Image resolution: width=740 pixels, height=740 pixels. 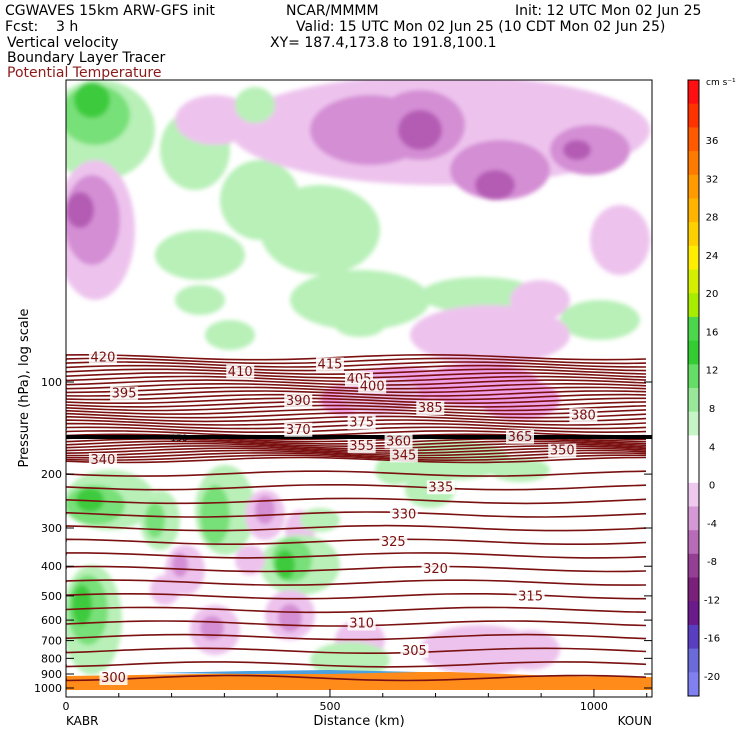 What do you see at coordinates (63, 43) in the screenshot?
I see `field-vertical-velocity: Vertical velocity` at bounding box center [63, 43].